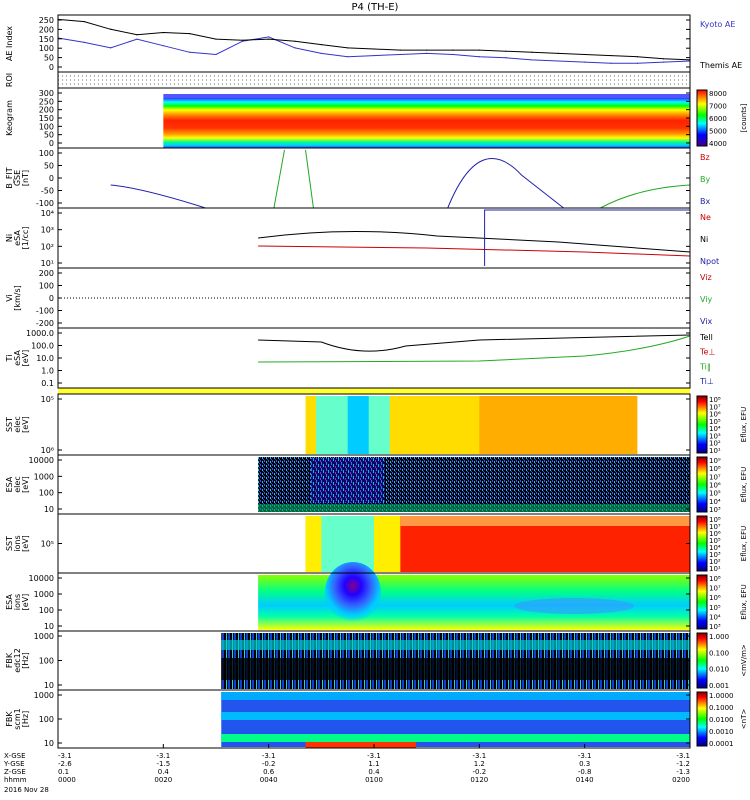 The height and width of the screenshot is (800, 750). What do you see at coordinates (17, 660) in the screenshot?
I see `ylabel-fbk_e: edc12` at bounding box center [17, 660].